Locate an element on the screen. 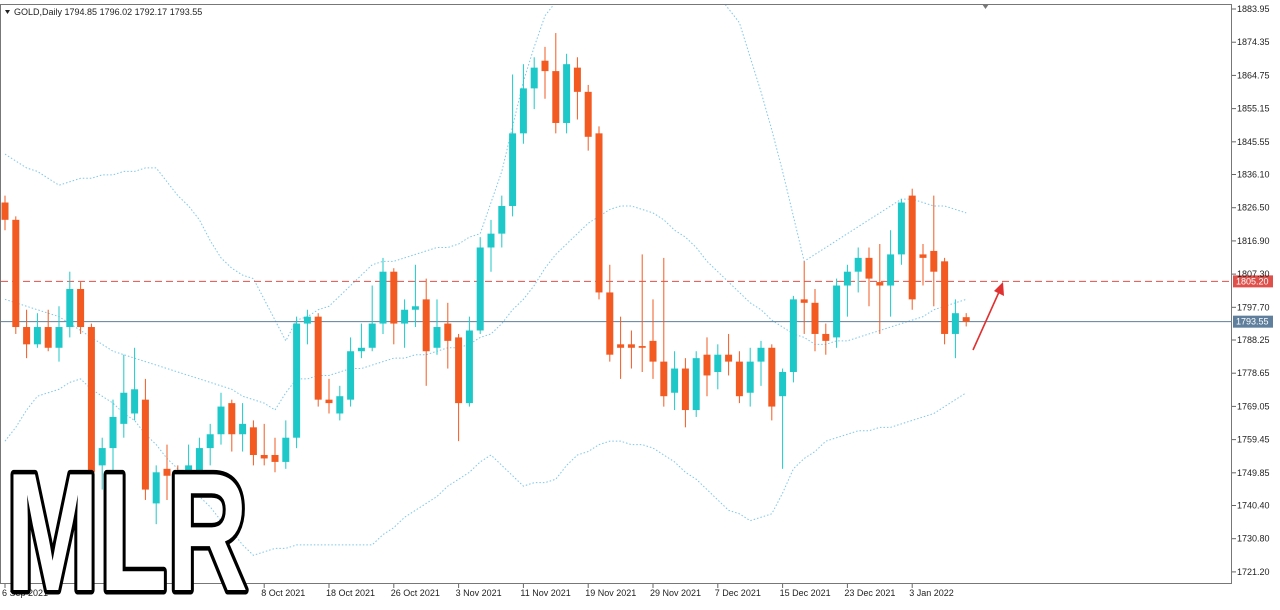  x-tick-label: 8 Oct 2021 is located at coordinates (283, 593).